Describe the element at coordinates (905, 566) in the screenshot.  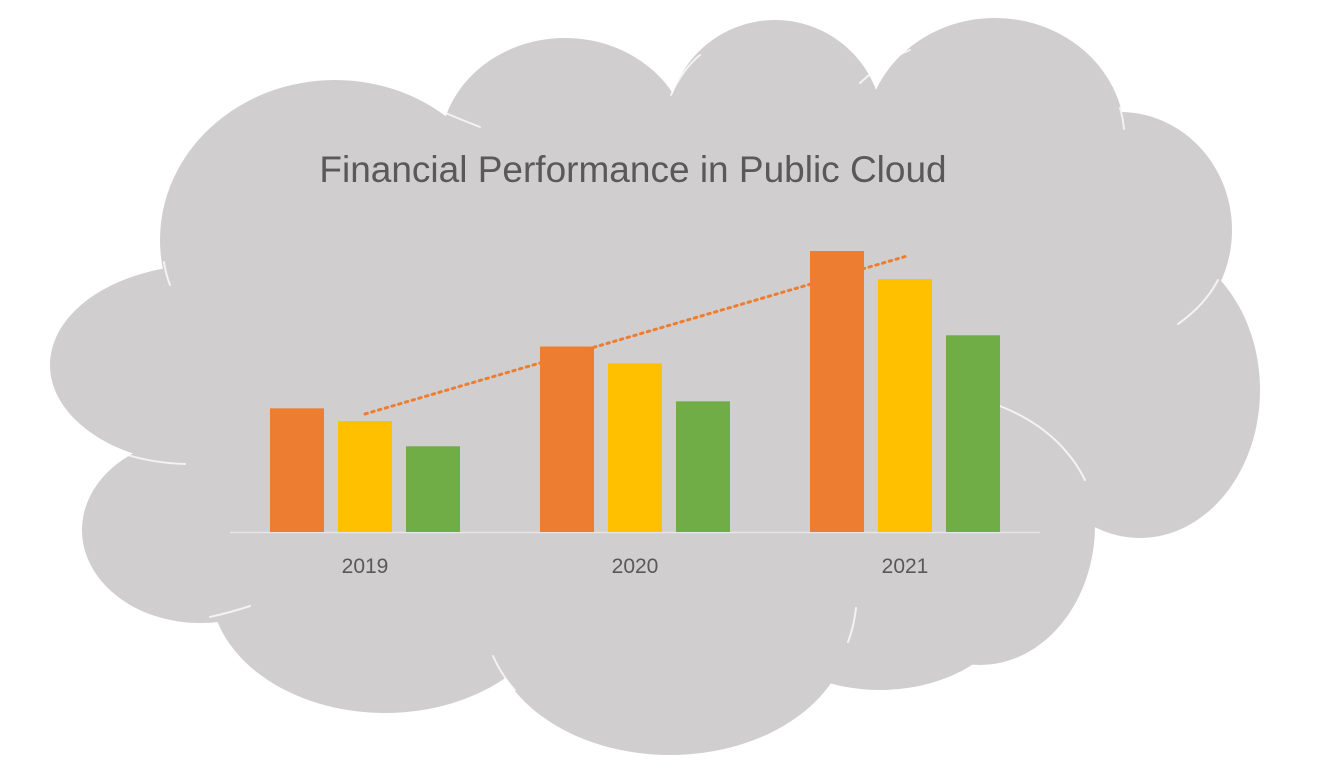
I see `x-tick-label: 2021` at that location.